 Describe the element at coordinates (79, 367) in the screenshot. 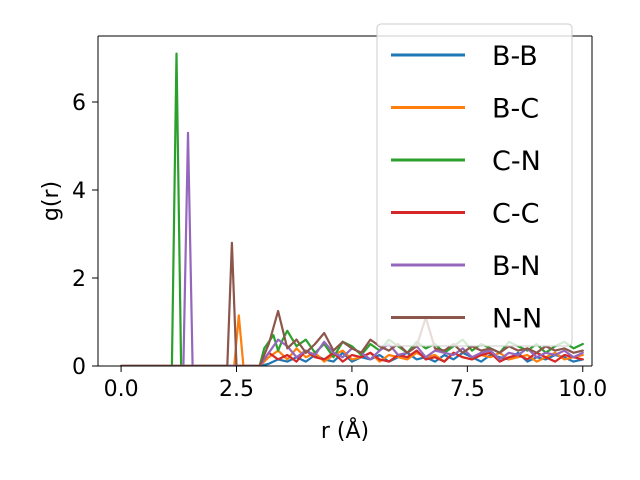

I see `y-tick-label: 0` at that location.